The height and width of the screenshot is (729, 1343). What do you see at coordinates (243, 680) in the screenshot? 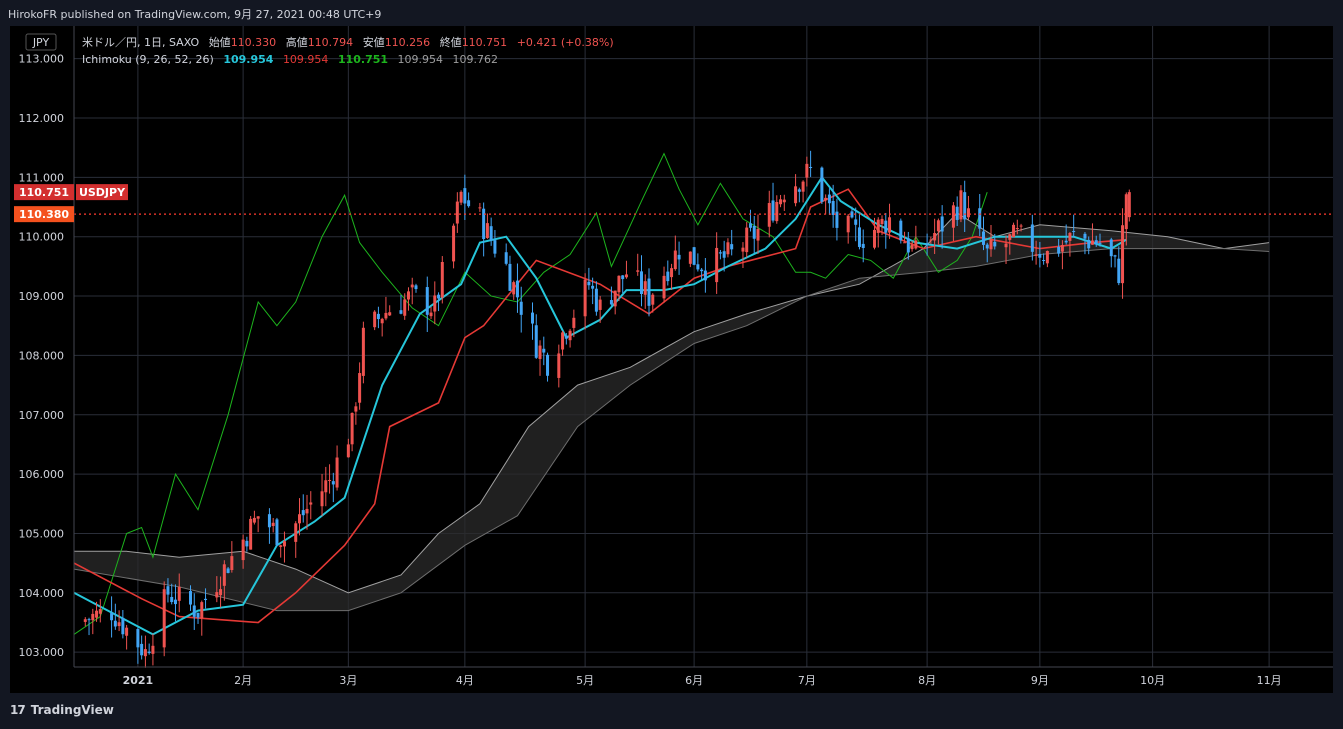
I see `time-tick-label: 2月` at bounding box center [243, 680].